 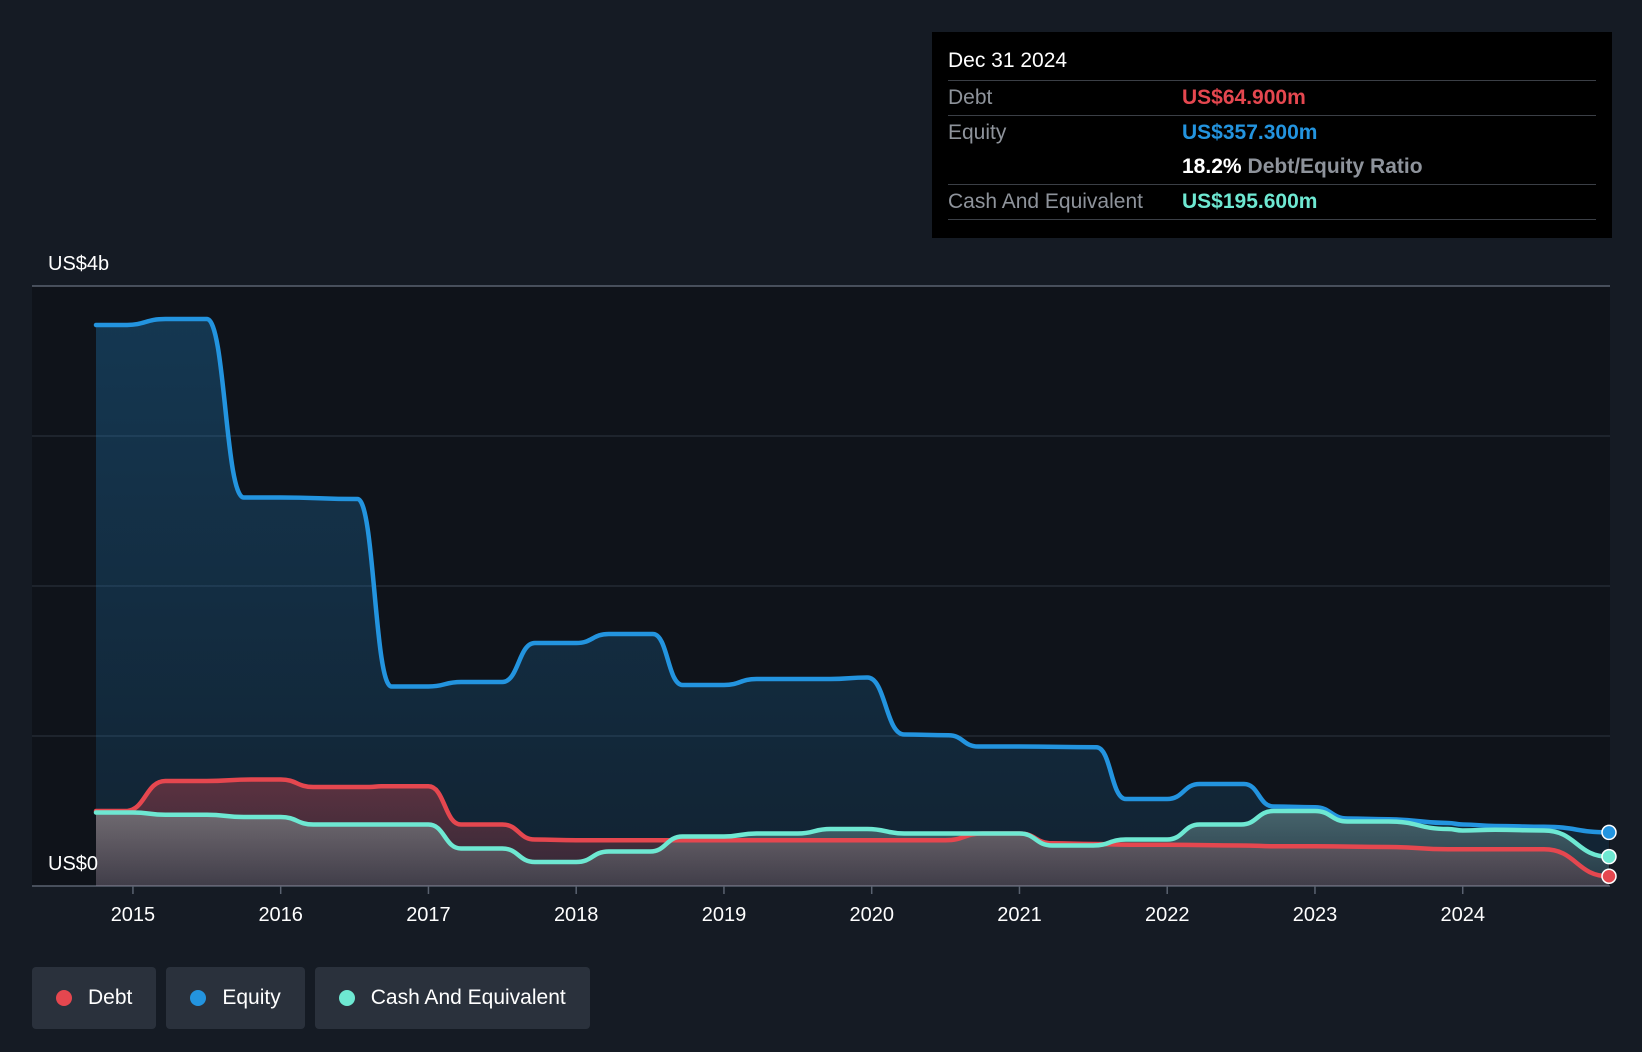 What do you see at coordinates (73, 864) in the screenshot?
I see `y-axis-bottom-label: US$0` at bounding box center [73, 864].